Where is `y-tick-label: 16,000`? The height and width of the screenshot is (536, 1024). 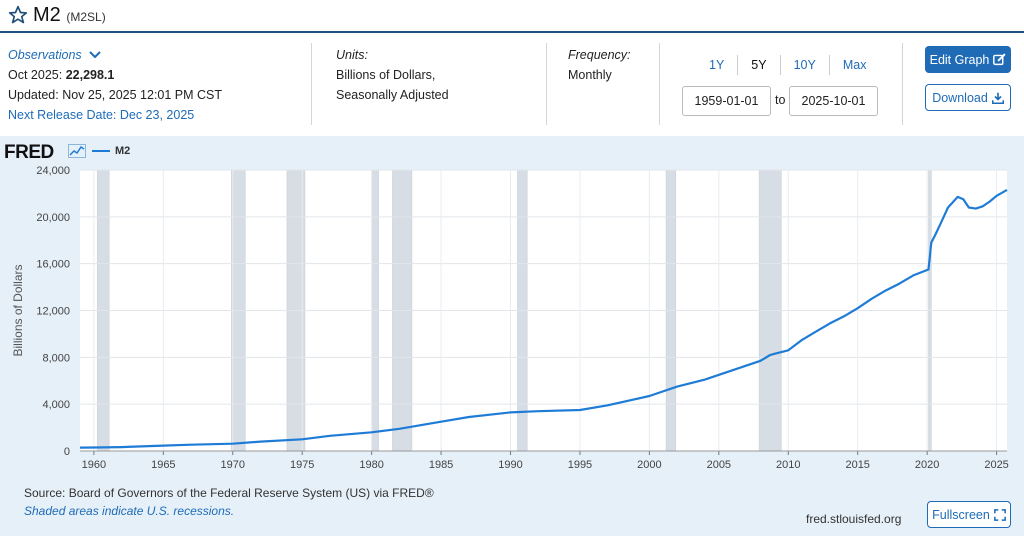 y-tick-label: 16,000 is located at coordinates (53, 265).